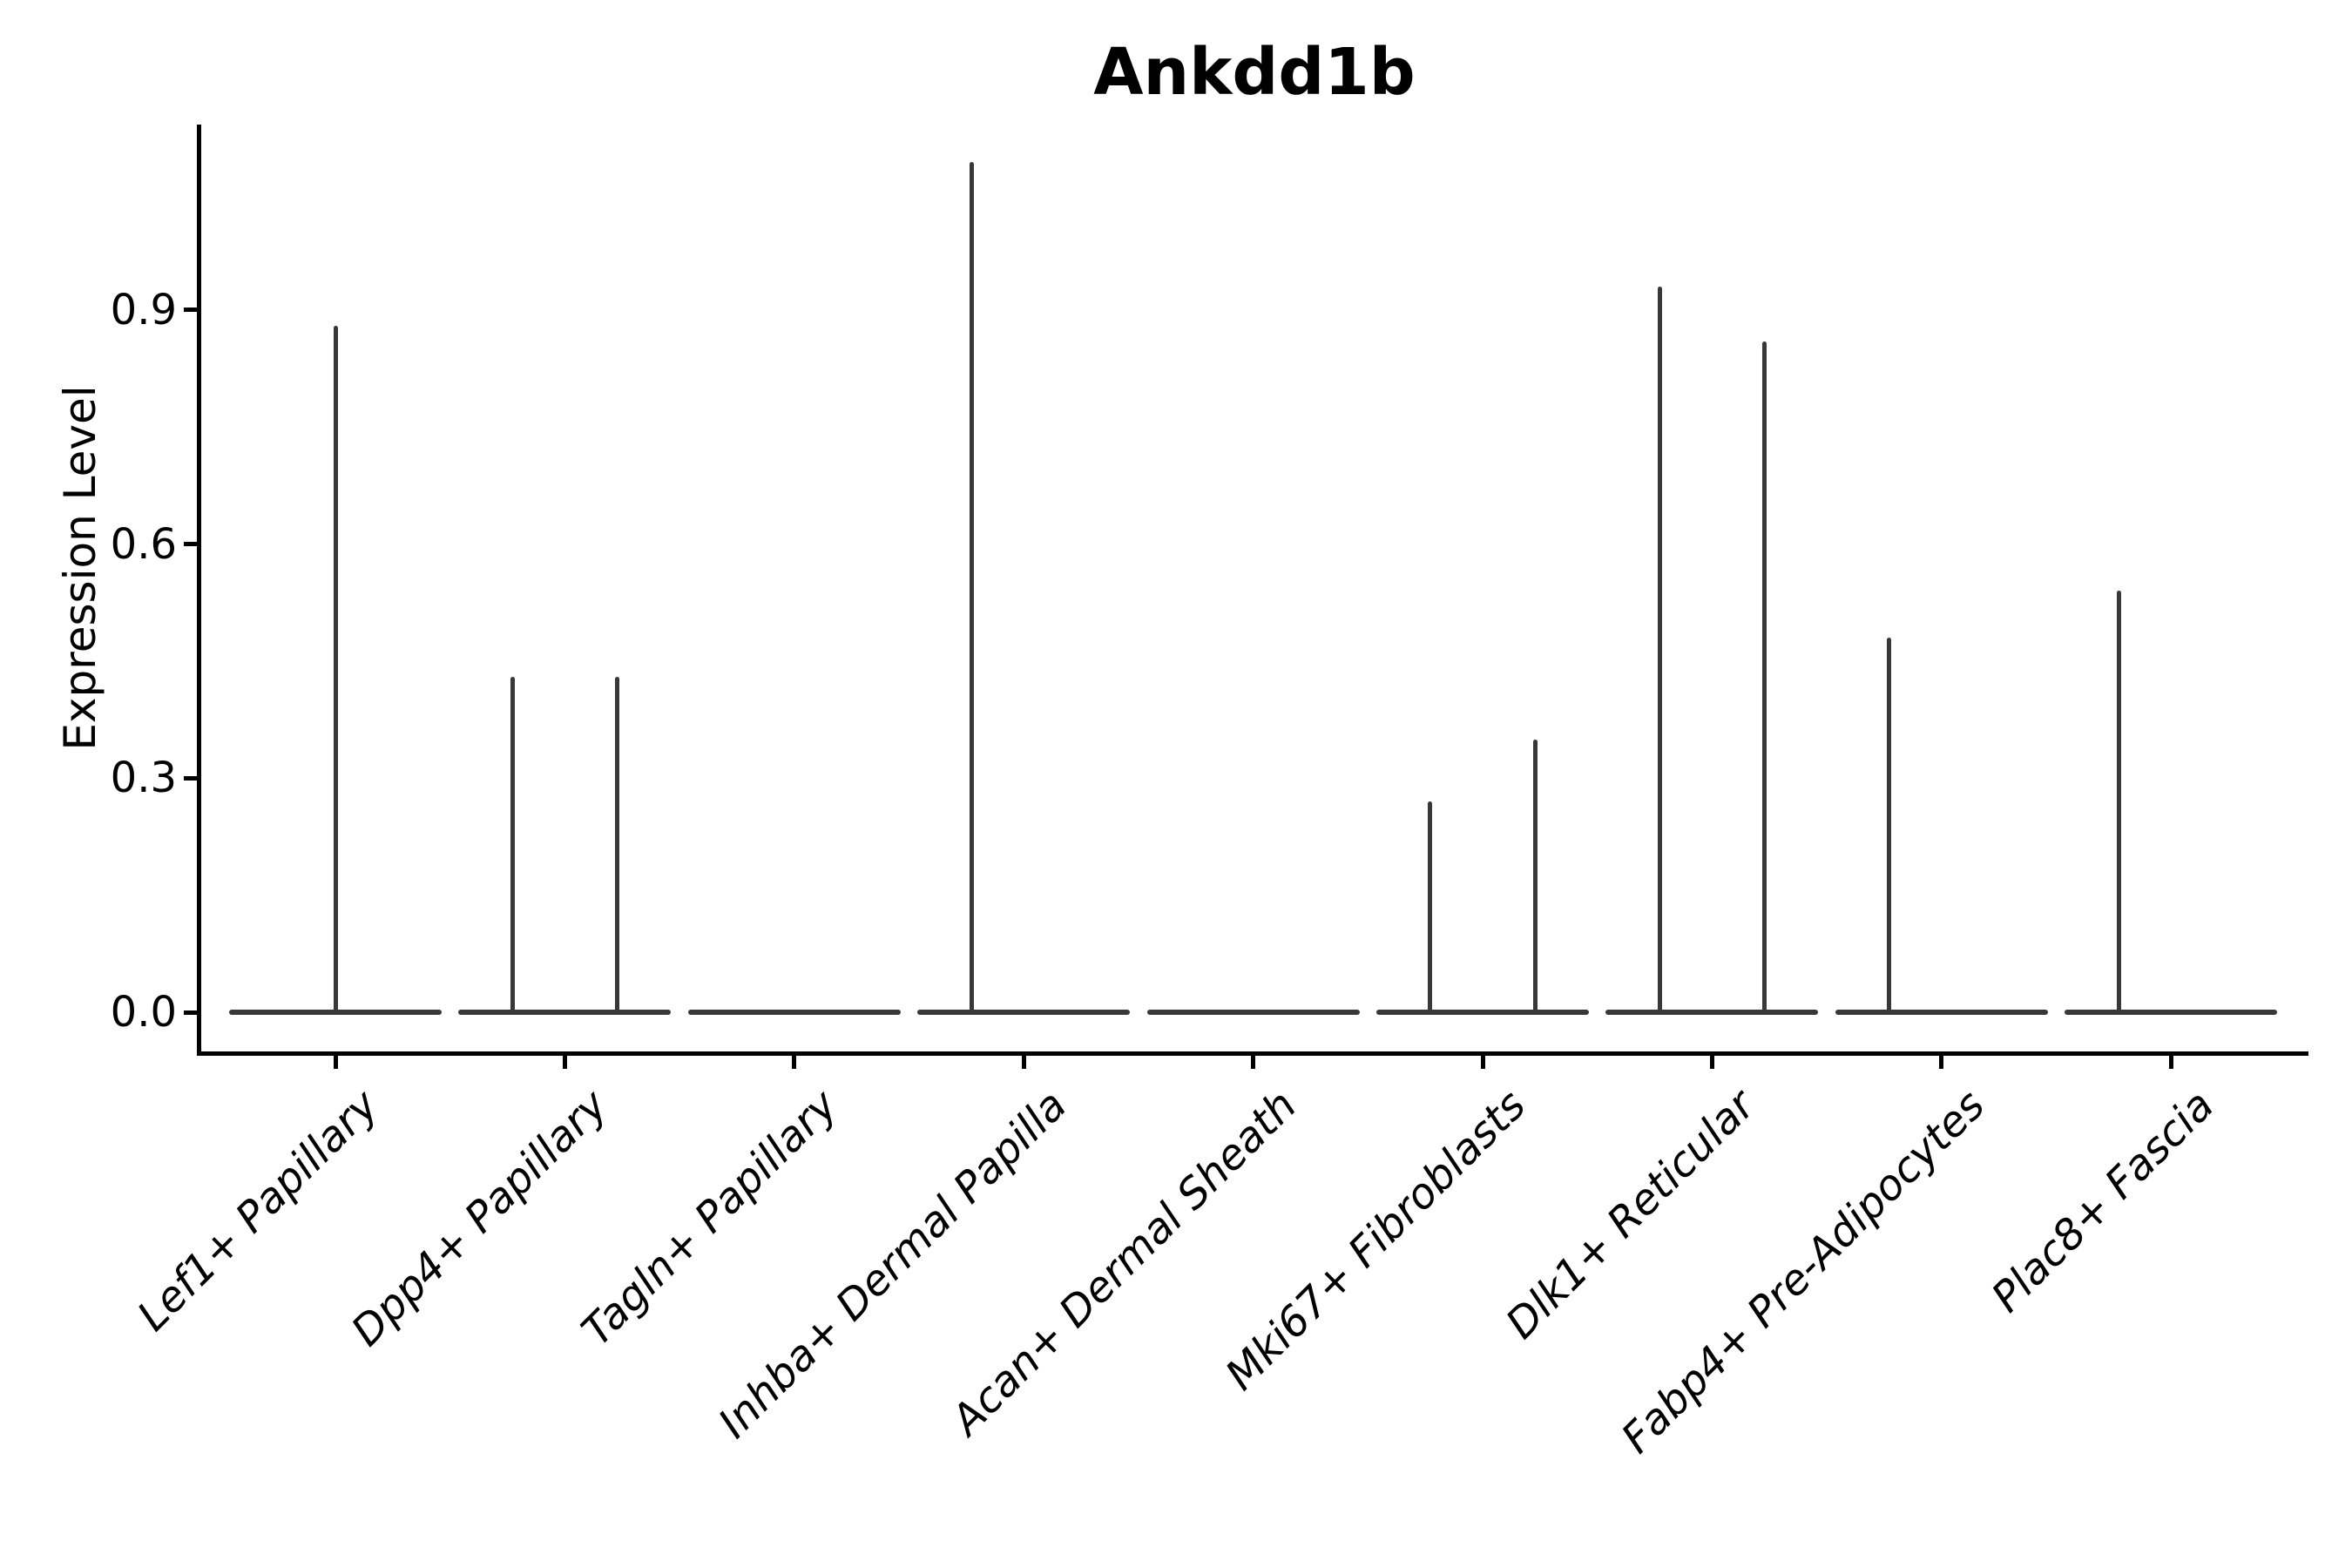 The height and width of the screenshot is (1568, 2352). What do you see at coordinates (143, 310) in the screenshot?
I see `y-tick-label: 0.9` at bounding box center [143, 310].